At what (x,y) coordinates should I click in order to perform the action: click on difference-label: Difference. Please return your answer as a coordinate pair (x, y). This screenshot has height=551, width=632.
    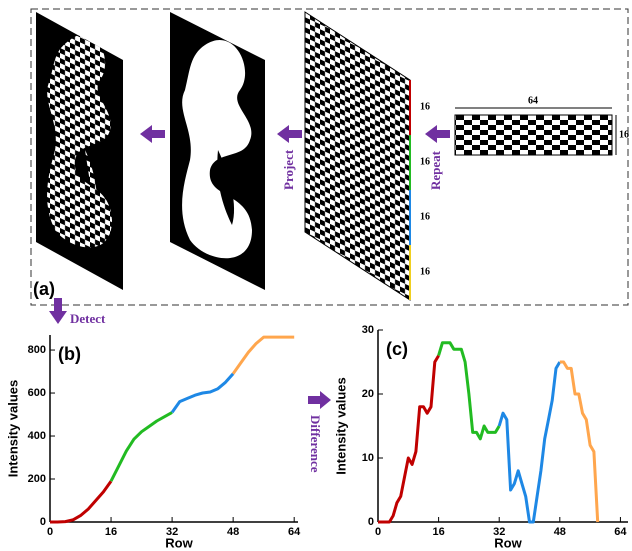
    Looking at the image, I should click on (315, 444).